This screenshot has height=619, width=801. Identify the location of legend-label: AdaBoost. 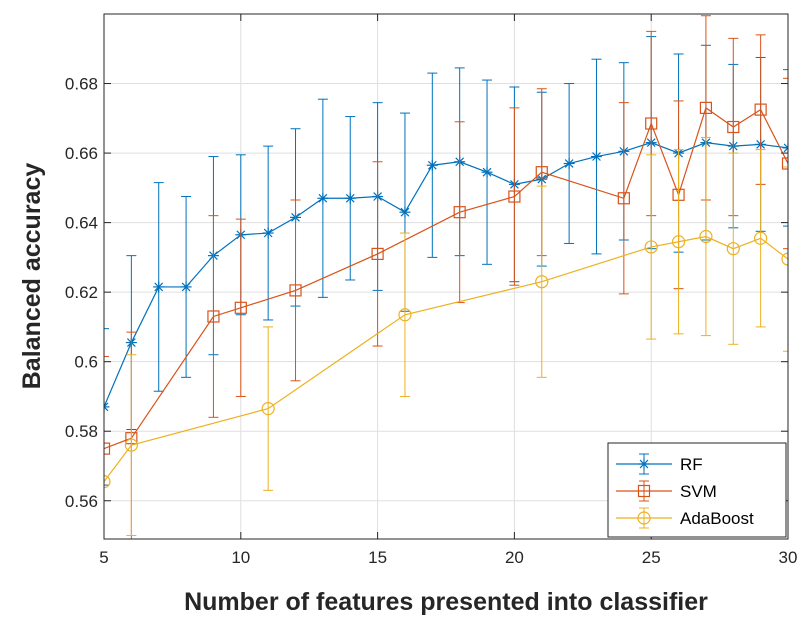
(717, 518).